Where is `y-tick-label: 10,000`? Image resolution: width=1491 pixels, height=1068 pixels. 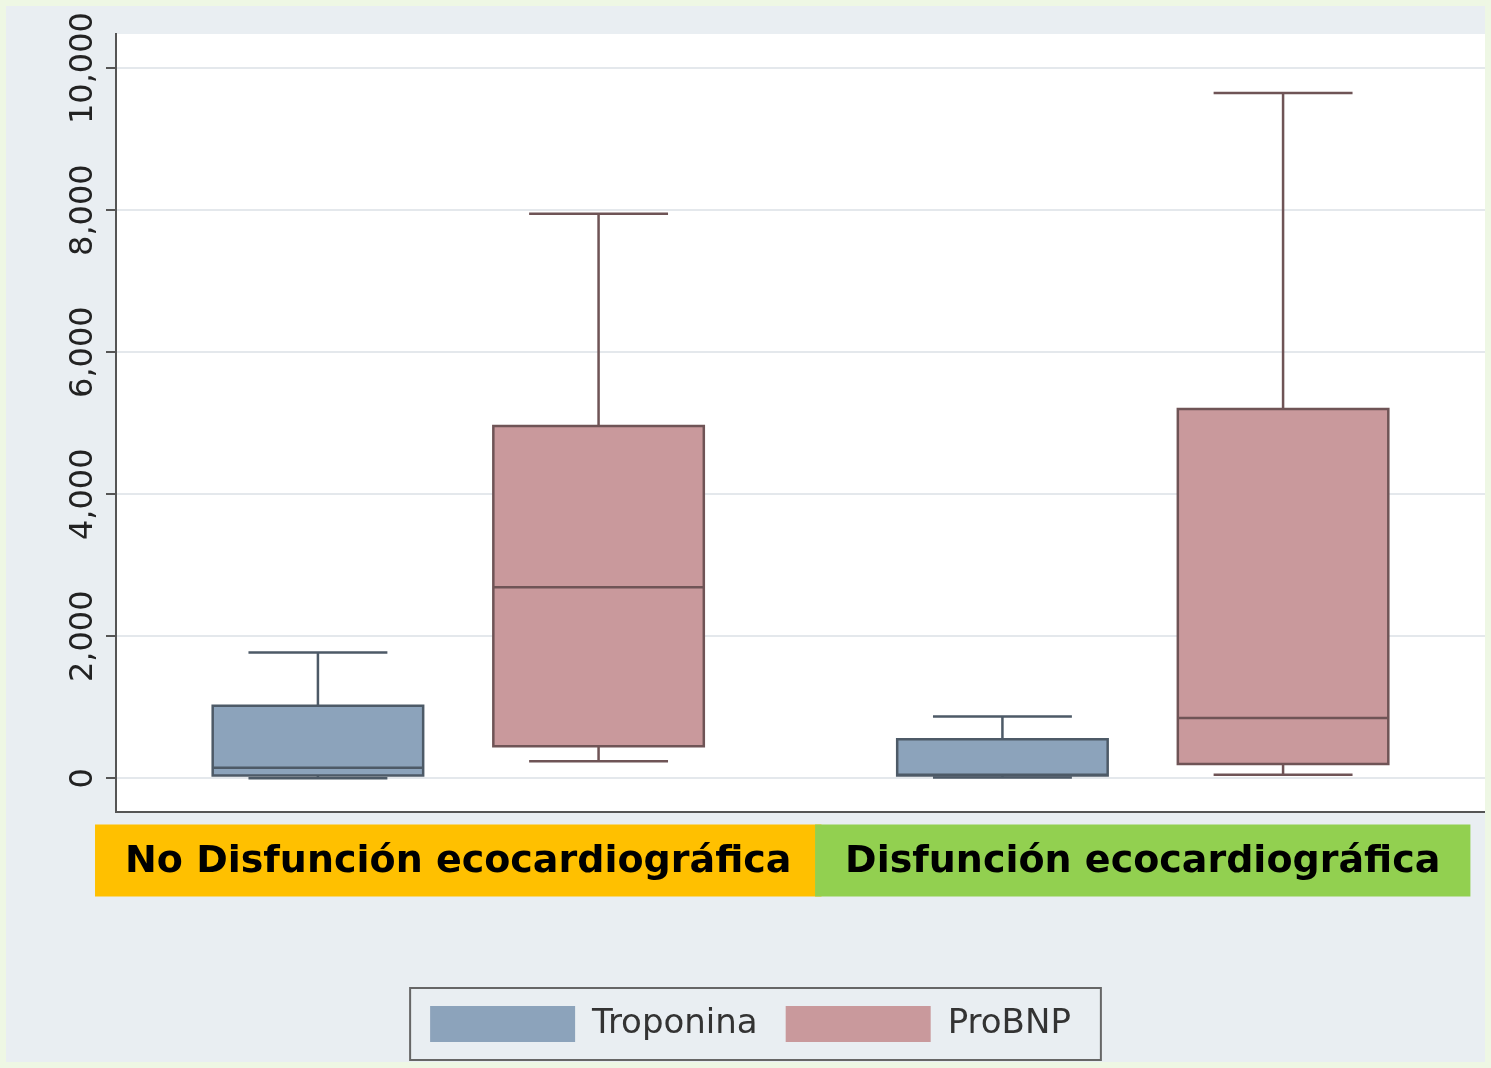
y-tick-label: 10,000 is located at coordinates (81, 68).